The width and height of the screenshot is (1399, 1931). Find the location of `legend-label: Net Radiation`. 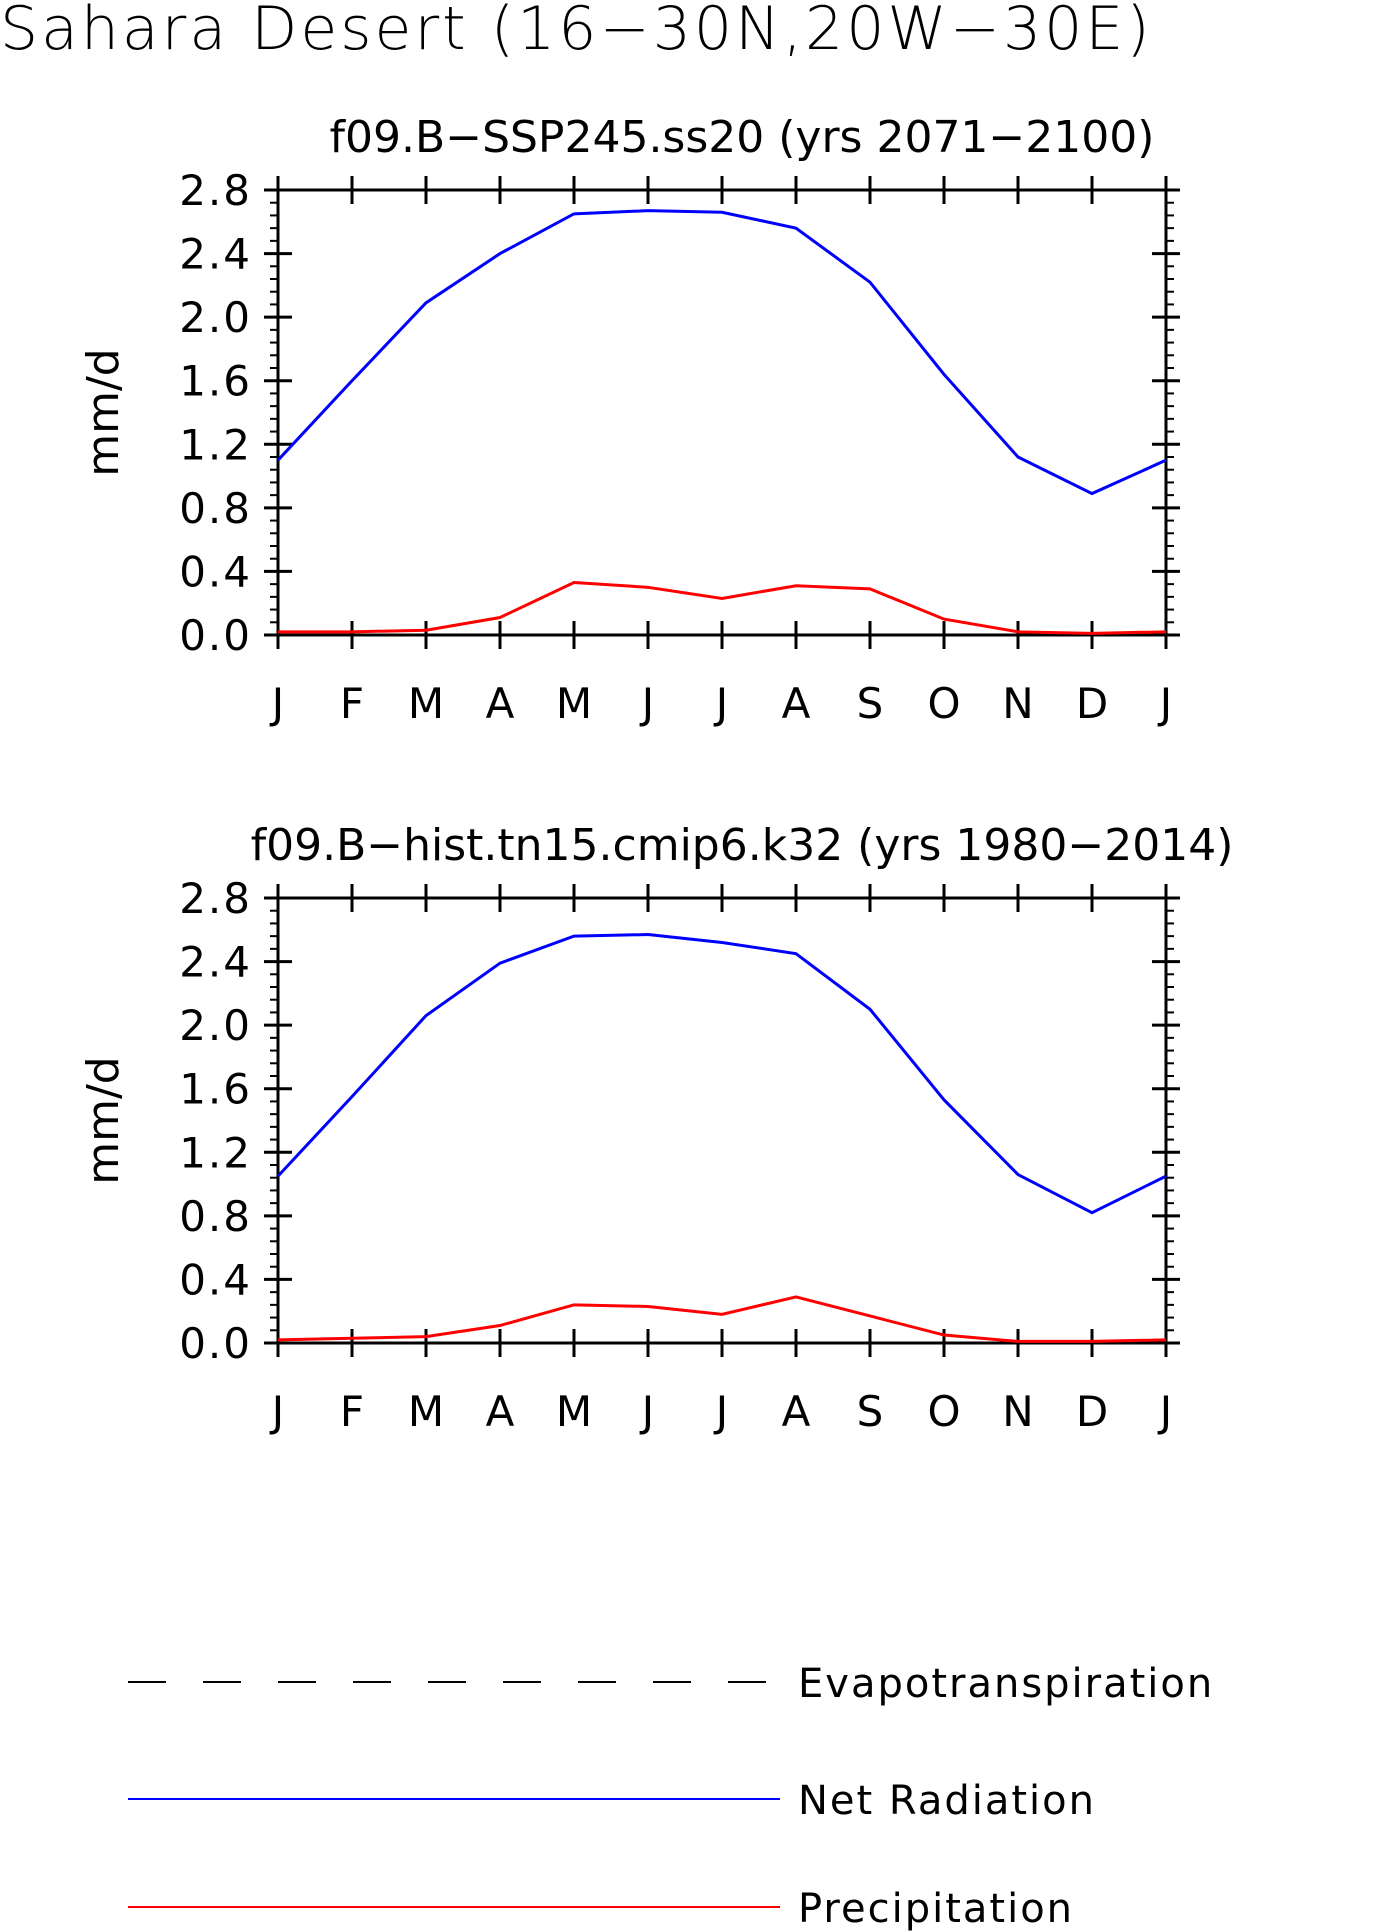

legend-label: Net Radiation is located at coordinates (947, 1801).